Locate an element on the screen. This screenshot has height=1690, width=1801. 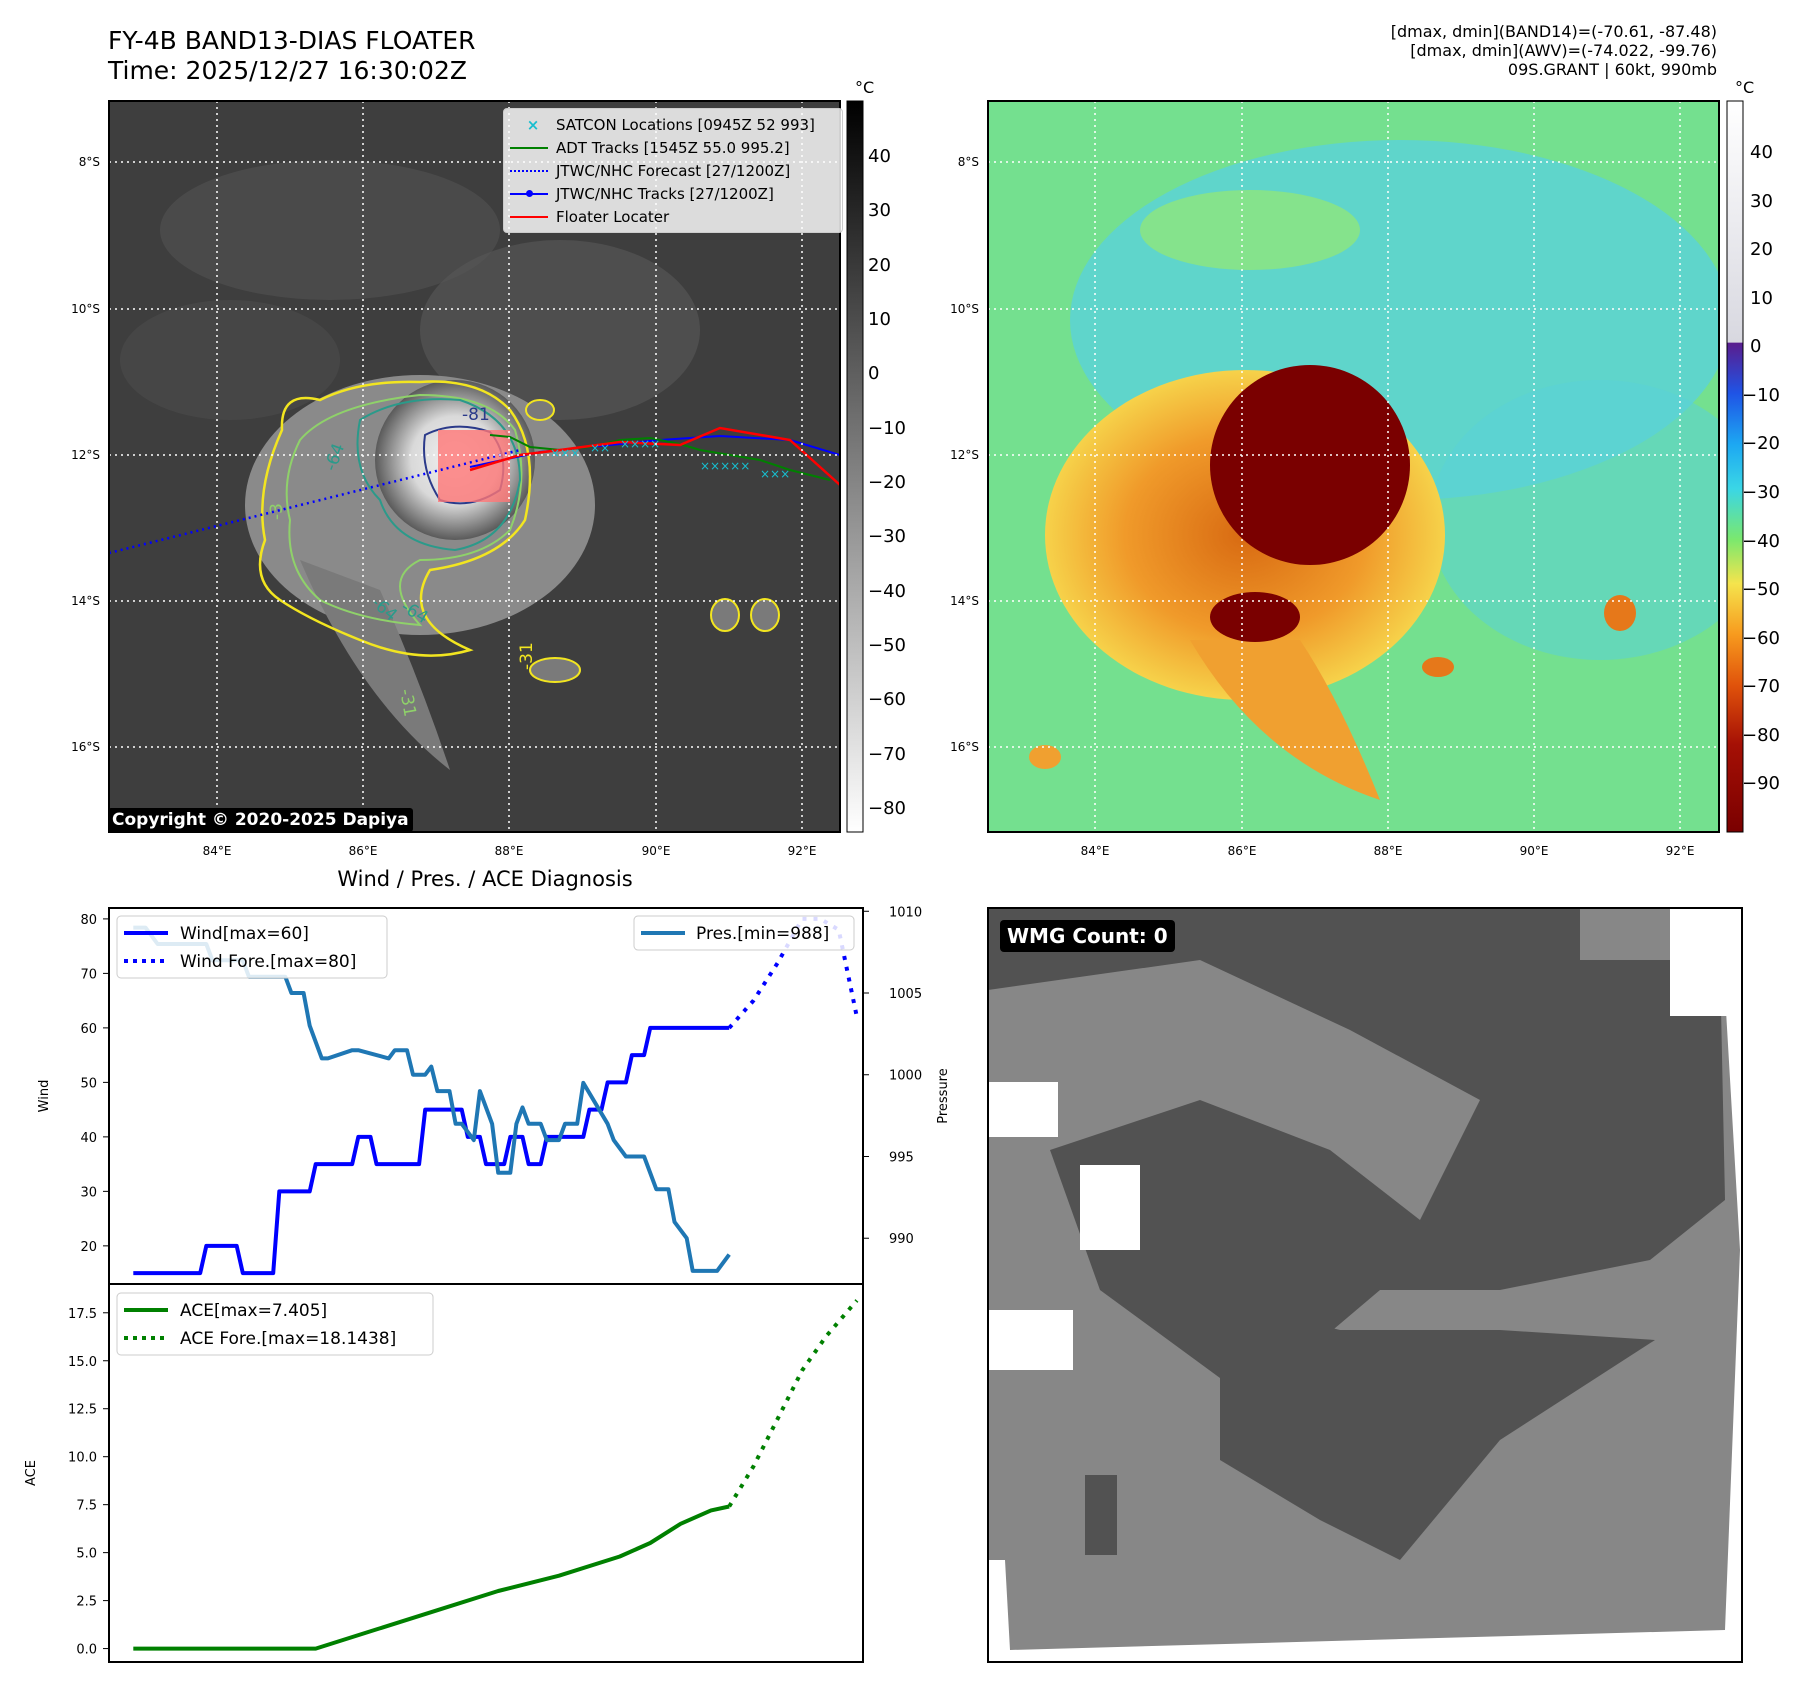
ir-rainband is located at coordinates (375, 665).